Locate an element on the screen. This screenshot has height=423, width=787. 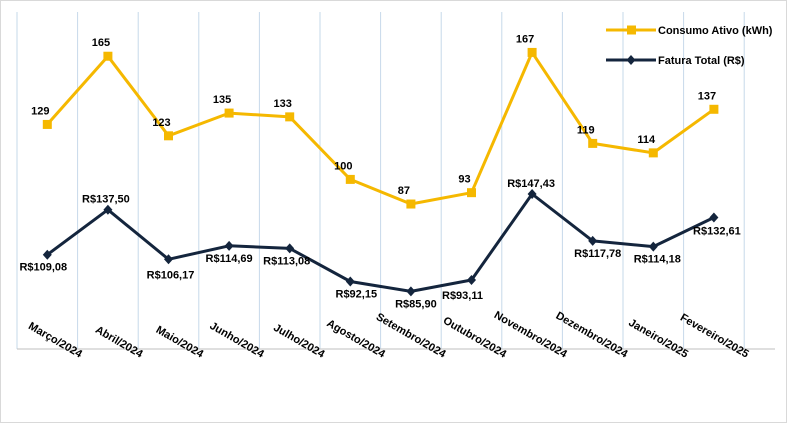
x-tick-label: Julho/2024 is located at coordinates (299, 341).